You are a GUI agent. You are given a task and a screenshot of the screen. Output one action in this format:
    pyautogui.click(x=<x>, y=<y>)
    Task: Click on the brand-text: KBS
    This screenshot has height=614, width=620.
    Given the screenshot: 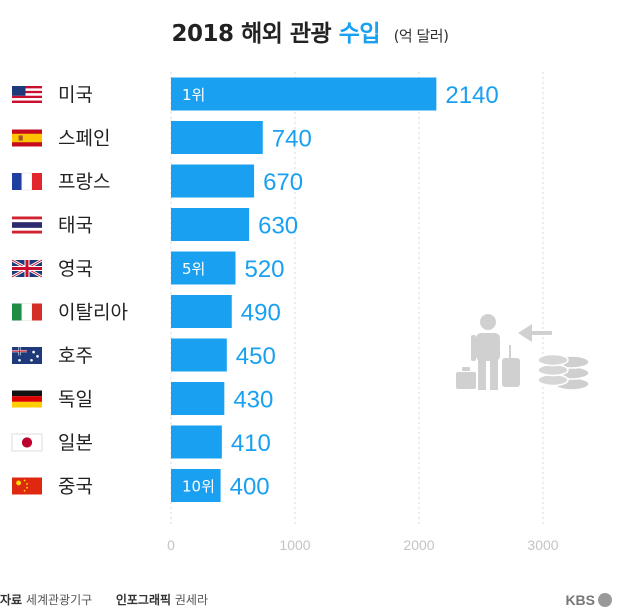 What is the action you would take?
    pyautogui.click(x=580, y=600)
    